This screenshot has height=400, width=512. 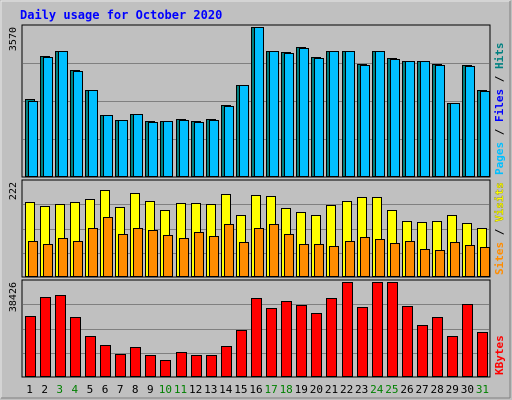 I want to click on x-tick-label: 17, so click(x=270, y=389).